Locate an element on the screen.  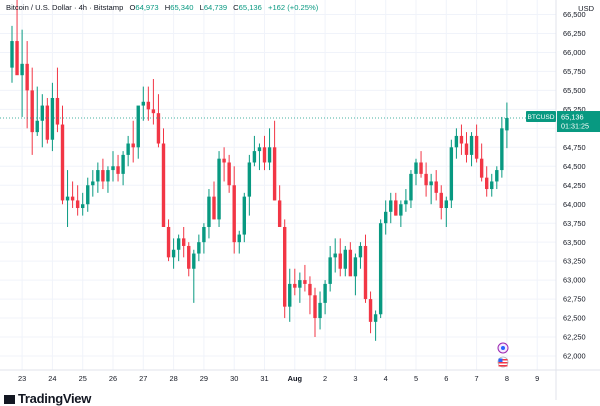
time-axis: 23 24 25 26 27 28 29 30 31 Aug 2 3 4 5 6 7 8 9 is located at coordinates (278, 378).